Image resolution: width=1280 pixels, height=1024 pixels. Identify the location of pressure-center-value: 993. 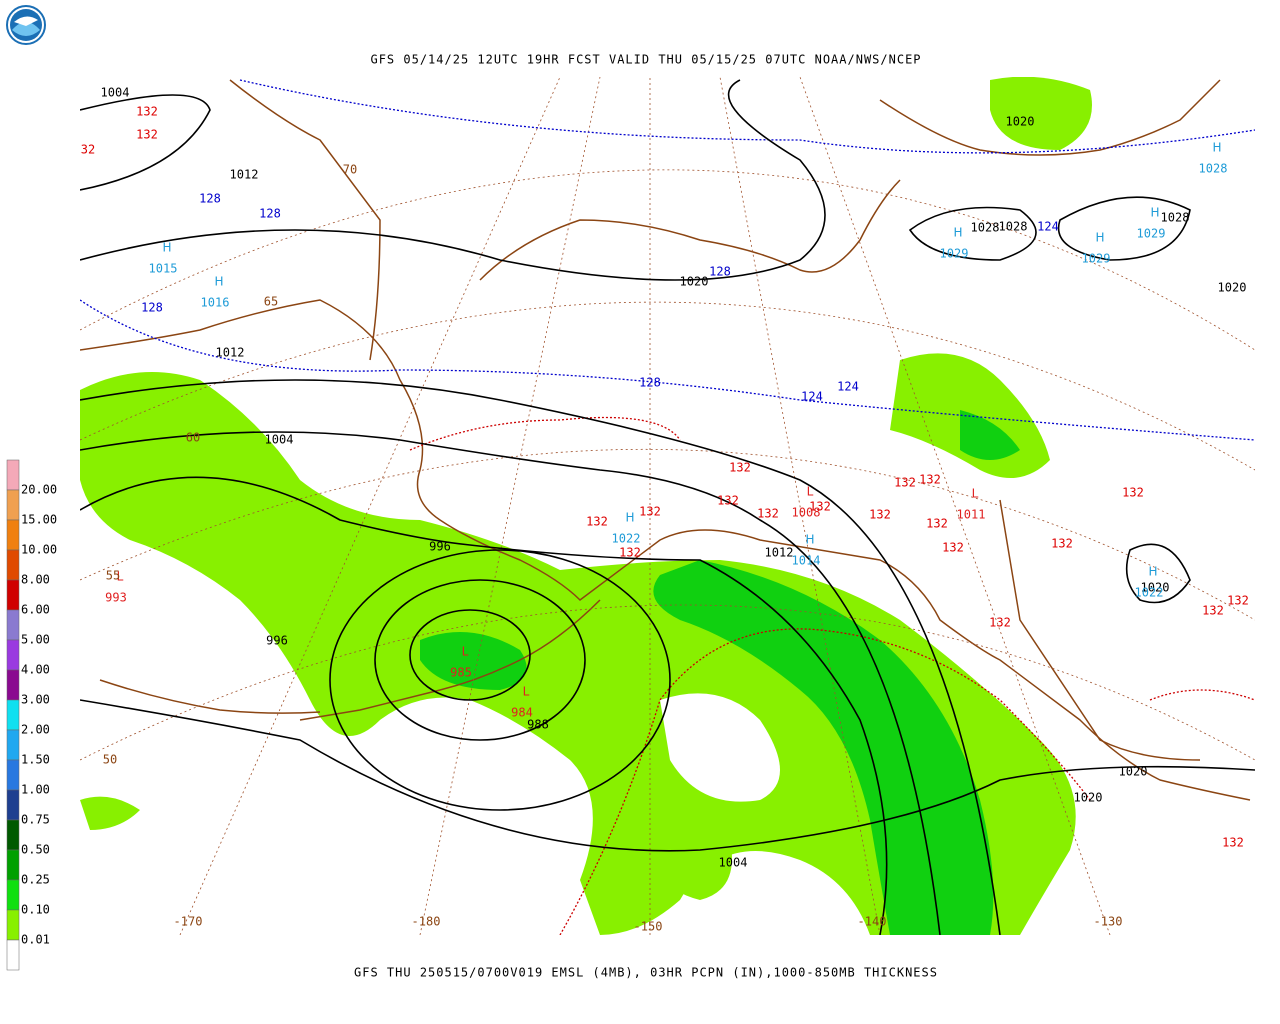
(116, 598).